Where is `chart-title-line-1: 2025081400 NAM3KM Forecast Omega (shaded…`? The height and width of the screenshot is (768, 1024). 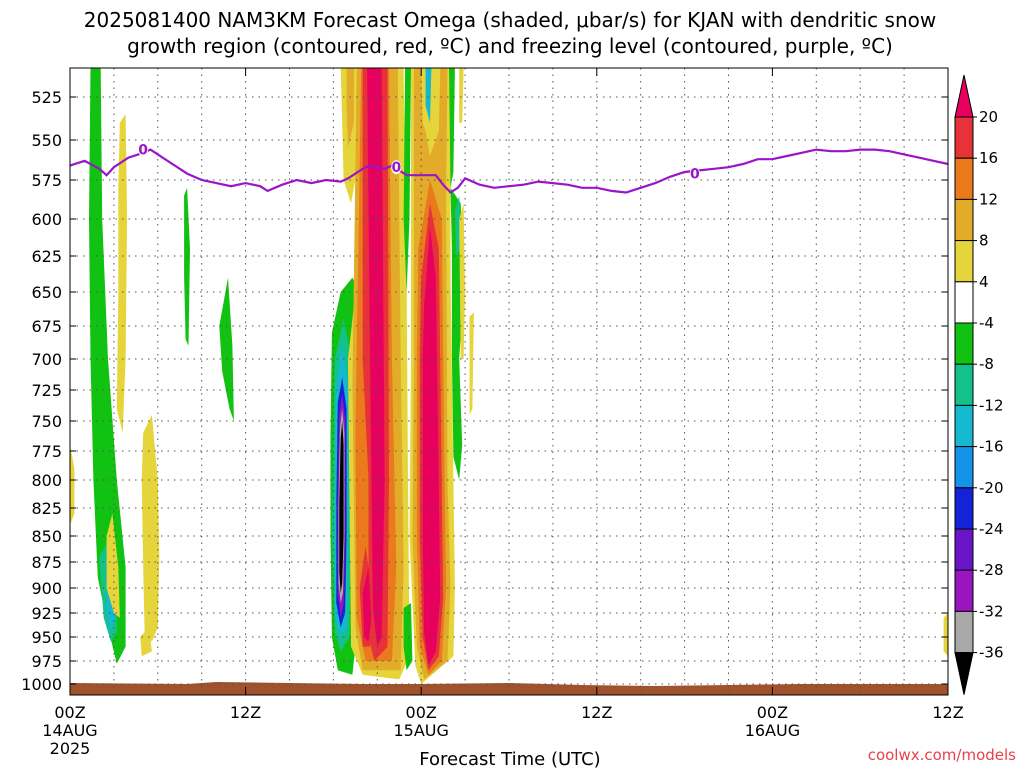 chart-title-line-1: 2025081400 NAM3KM Forecast Omega (shaded… is located at coordinates (510, 20).